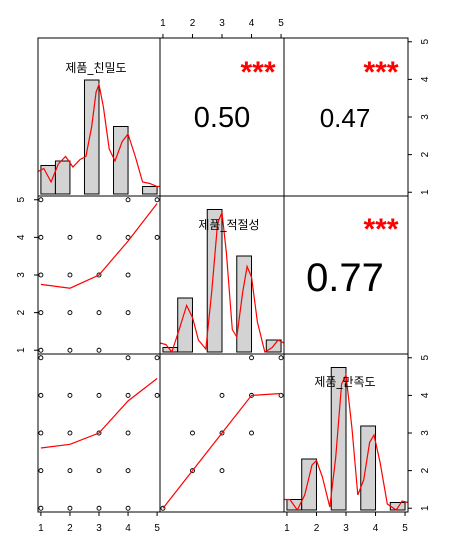  What do you see at coordinates (345, 118) in the screenshot?
I see `correlation-value: 0.47` at bounding box center [345, 118].